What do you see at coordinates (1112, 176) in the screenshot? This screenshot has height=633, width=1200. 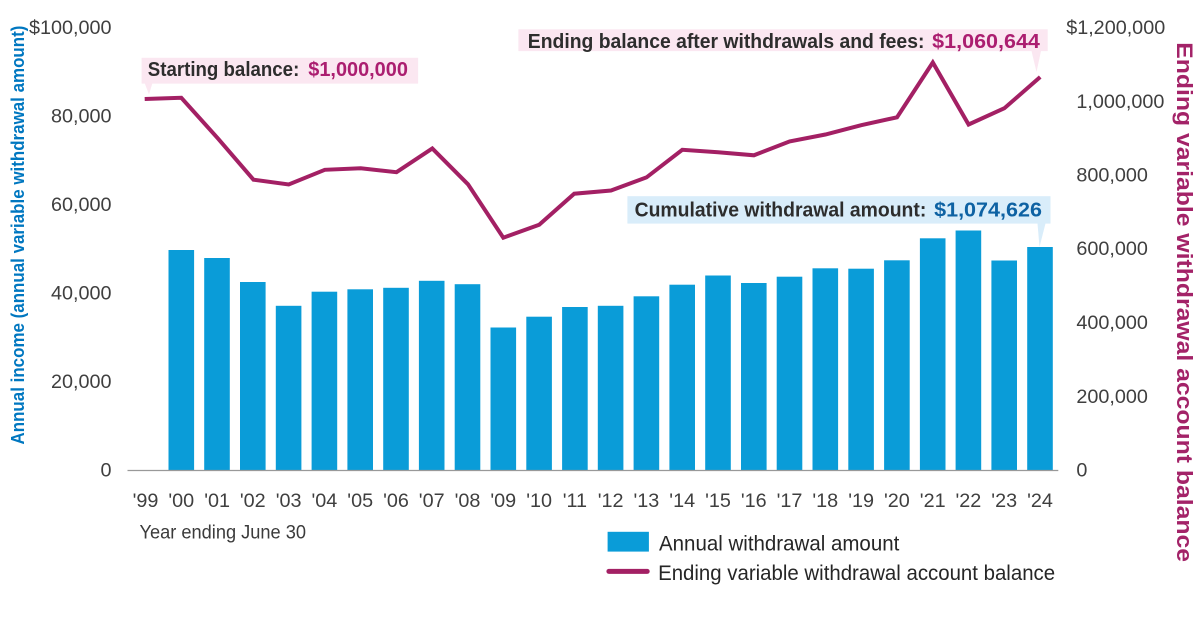 I see `svg-text: 800,000` at bounding box center [1112, 176].